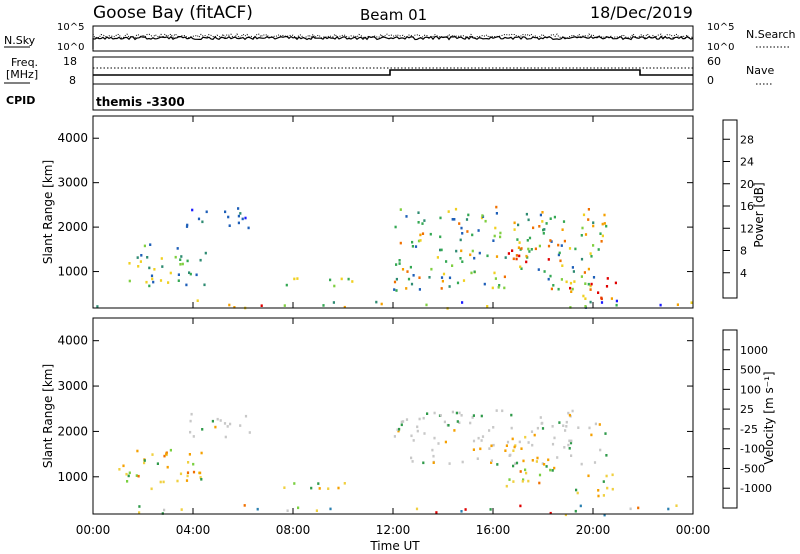  What do you see at coordinates (70, 27) in the screenshot?
I see `nsky-tick-top: 10^5` at bounding box center [70, 27].